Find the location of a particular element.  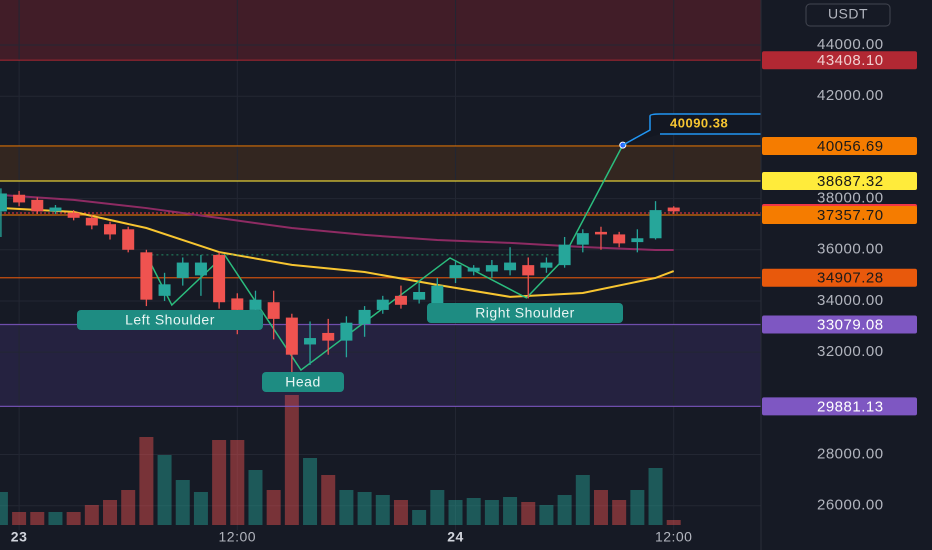

target-callout is located at coordinates (696, 129).